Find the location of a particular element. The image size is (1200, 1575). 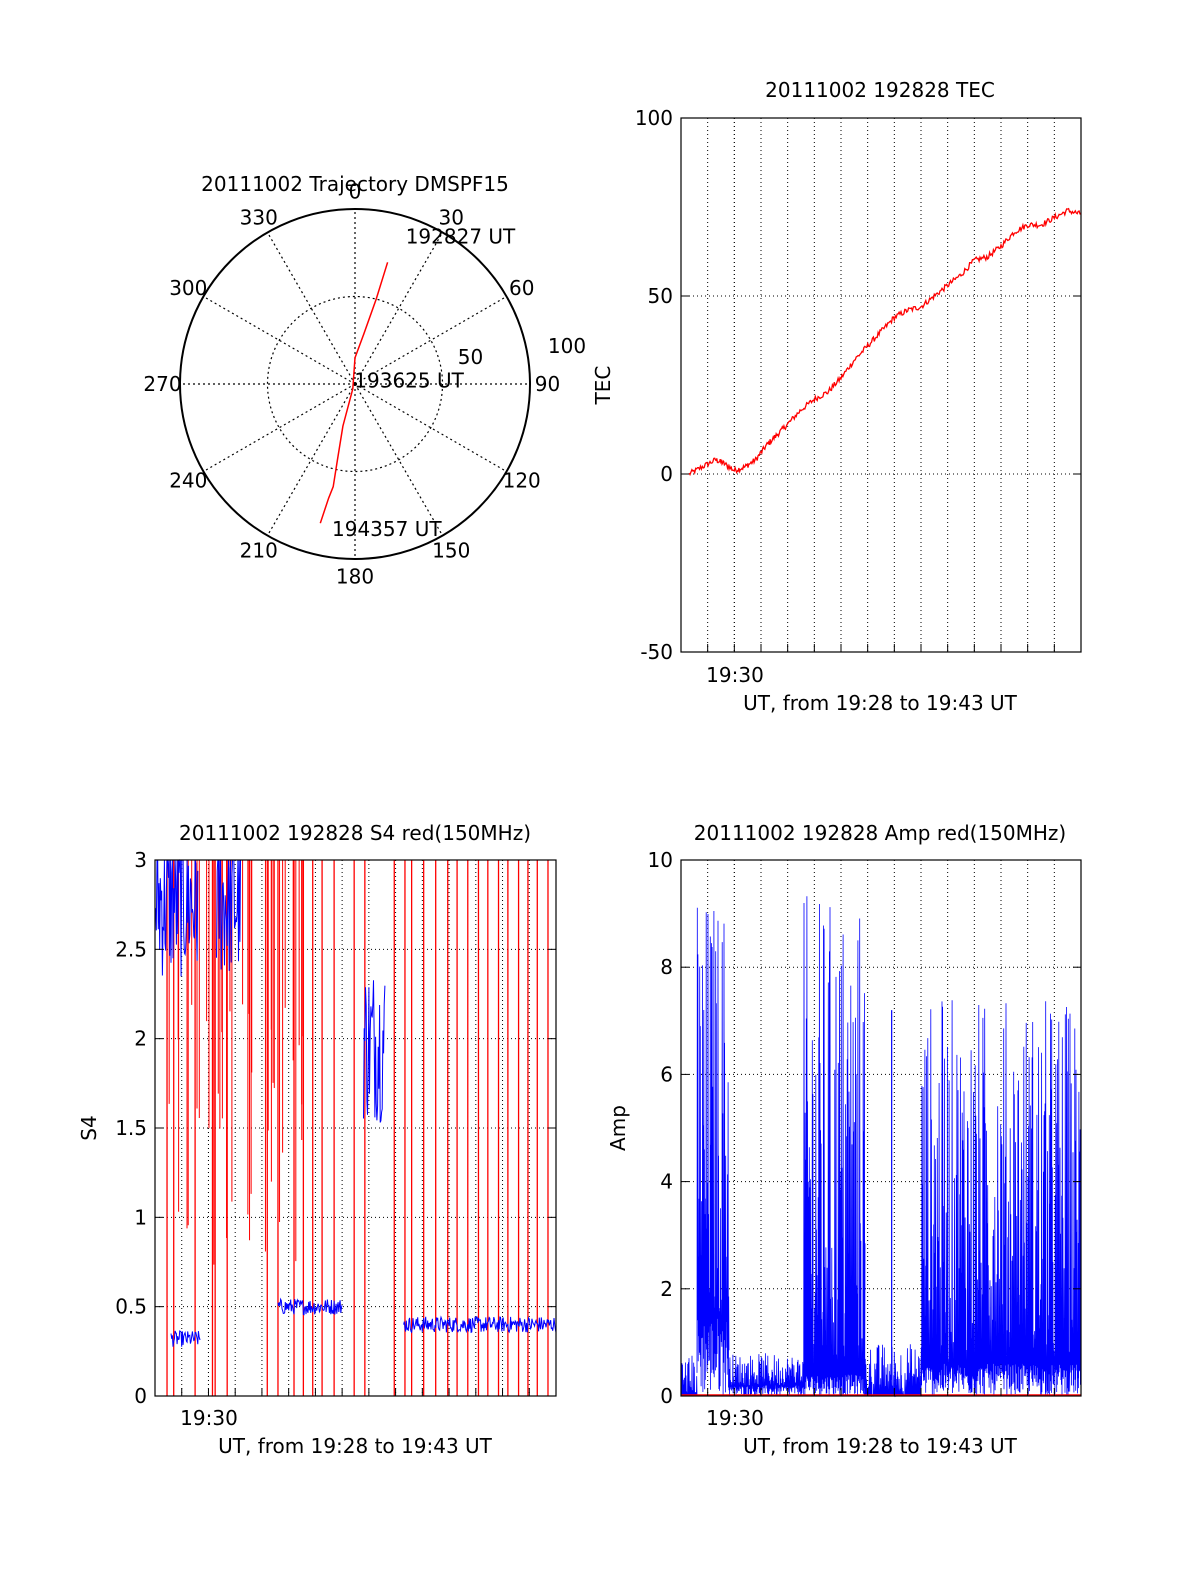

amp-xtick-label: 19:30 is located at coordinates (735, 1418).